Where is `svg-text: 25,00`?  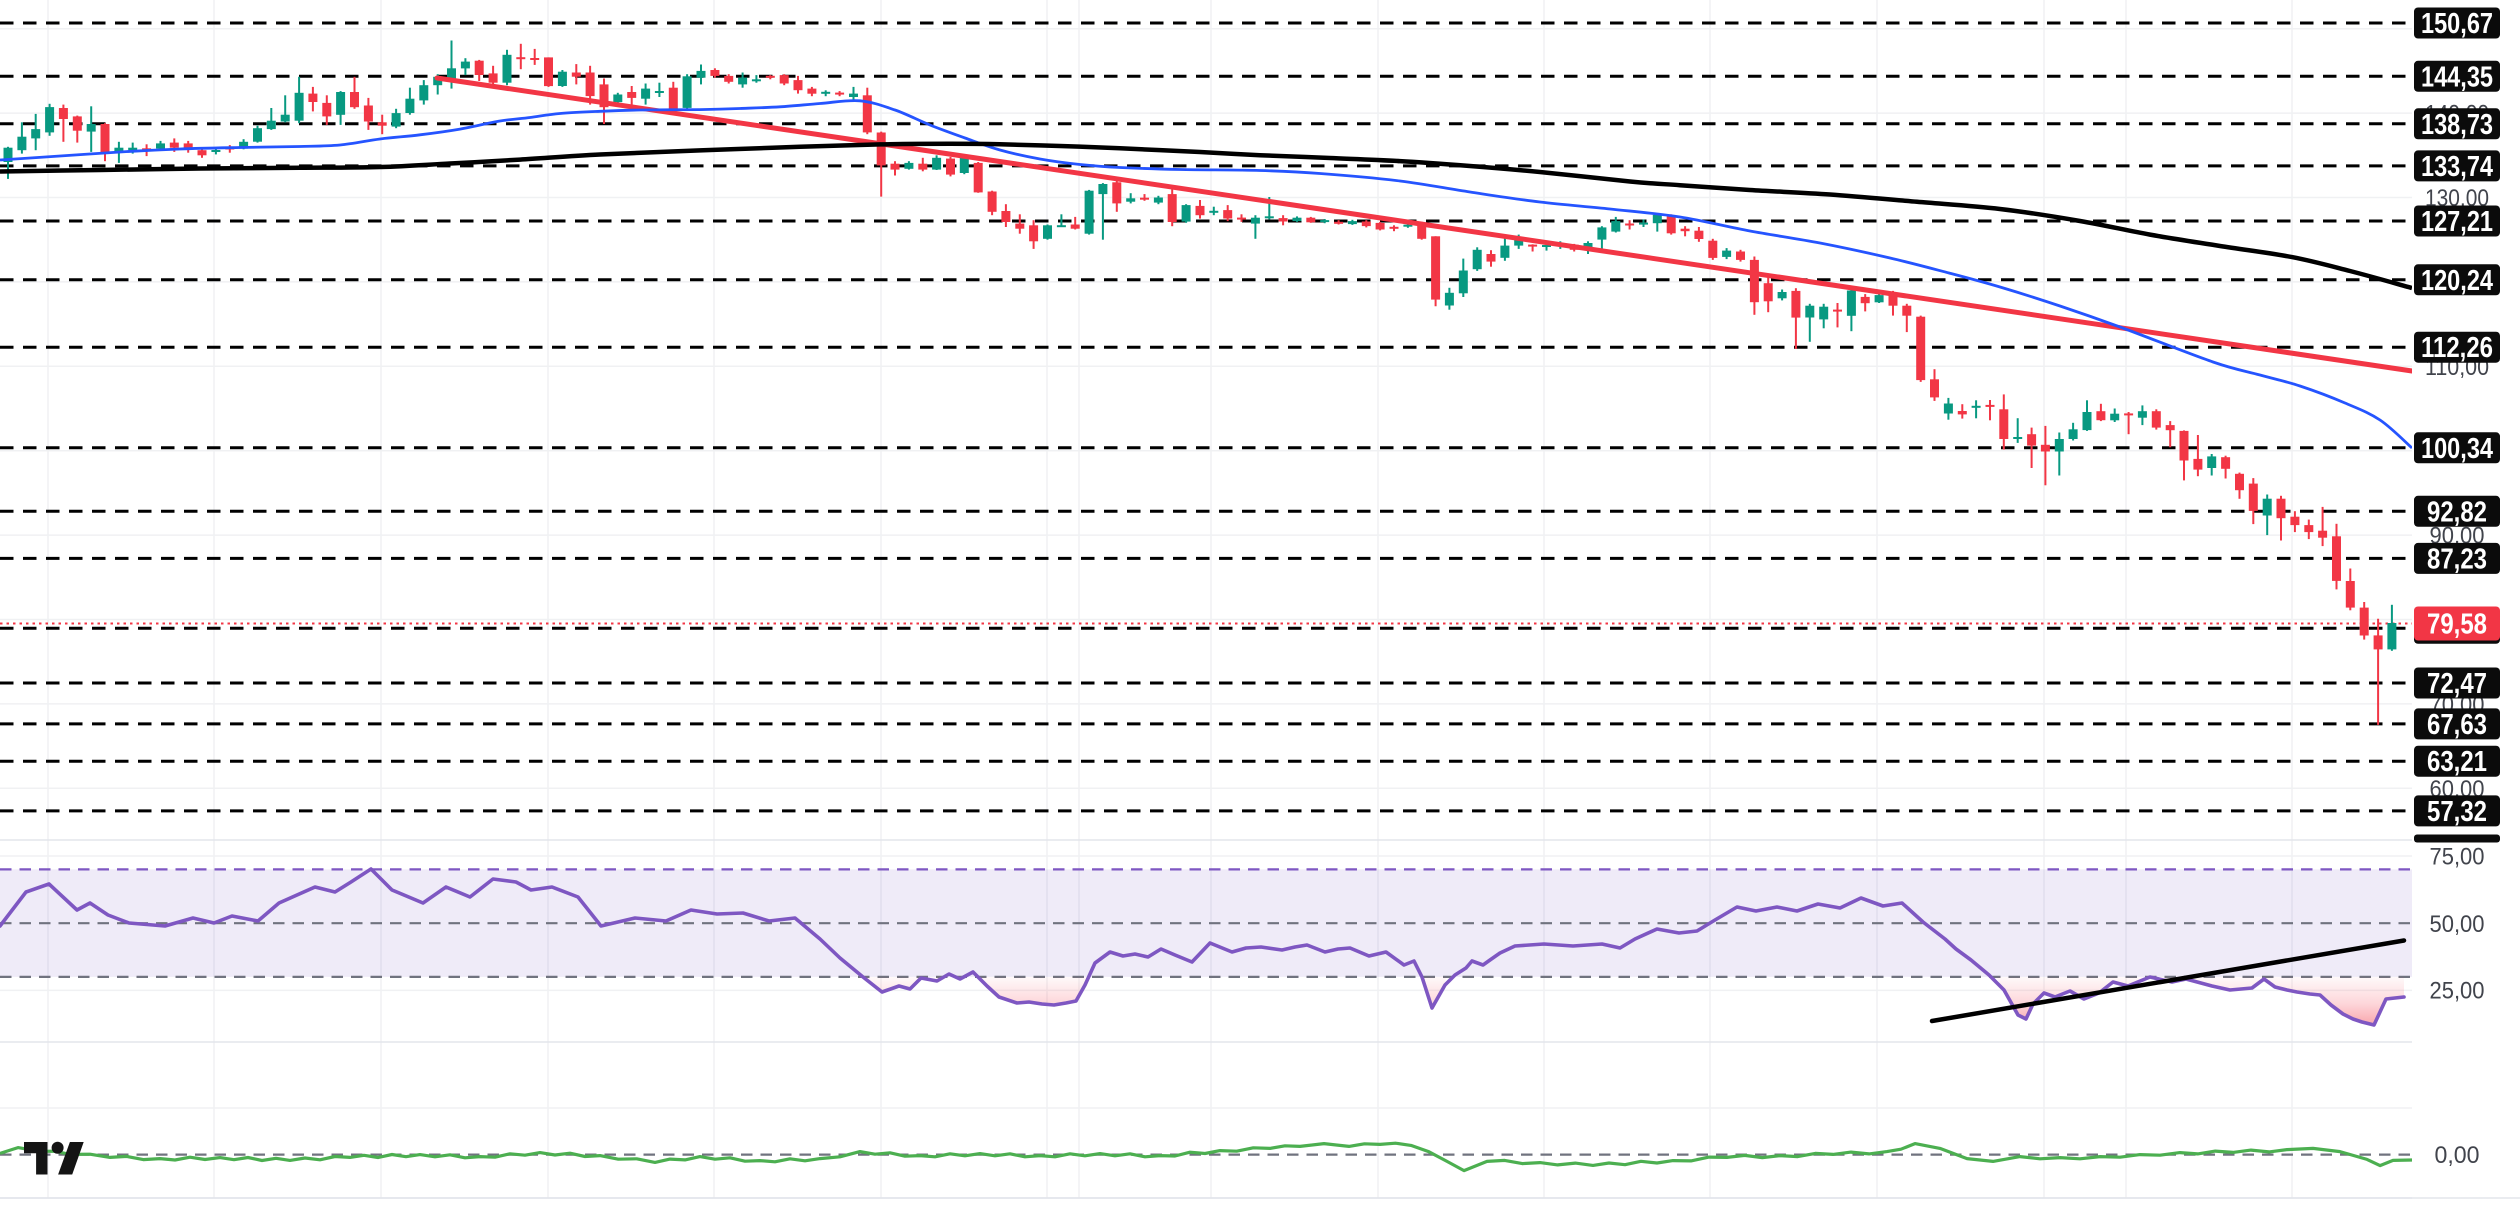 svg-text: 25,00 is located at coordinates (2457, 990).